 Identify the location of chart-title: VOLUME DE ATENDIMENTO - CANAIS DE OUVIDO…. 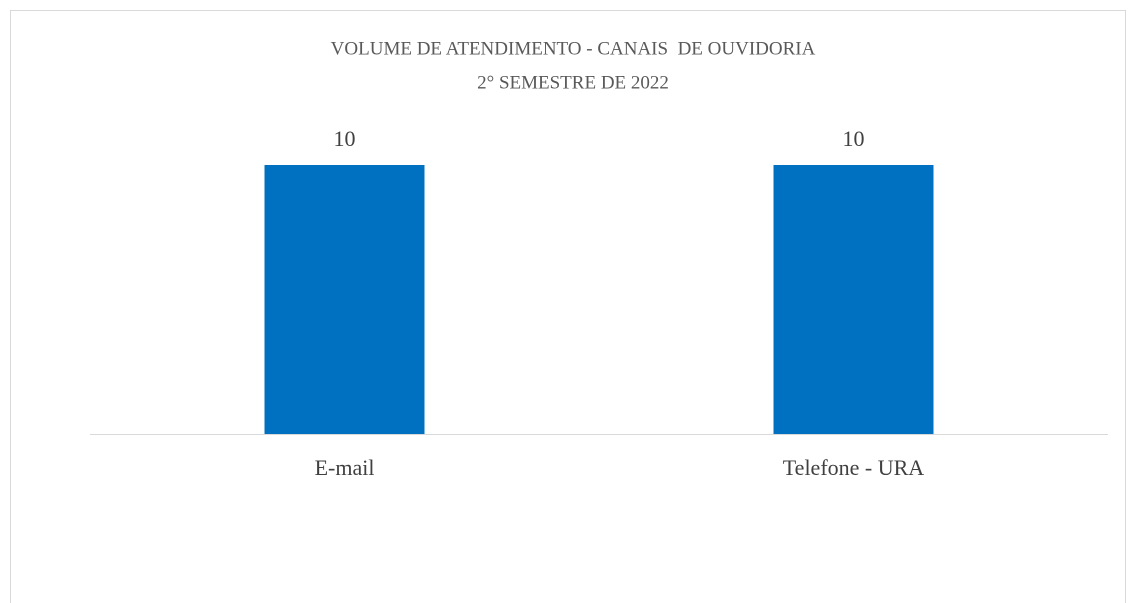
(573, 48).